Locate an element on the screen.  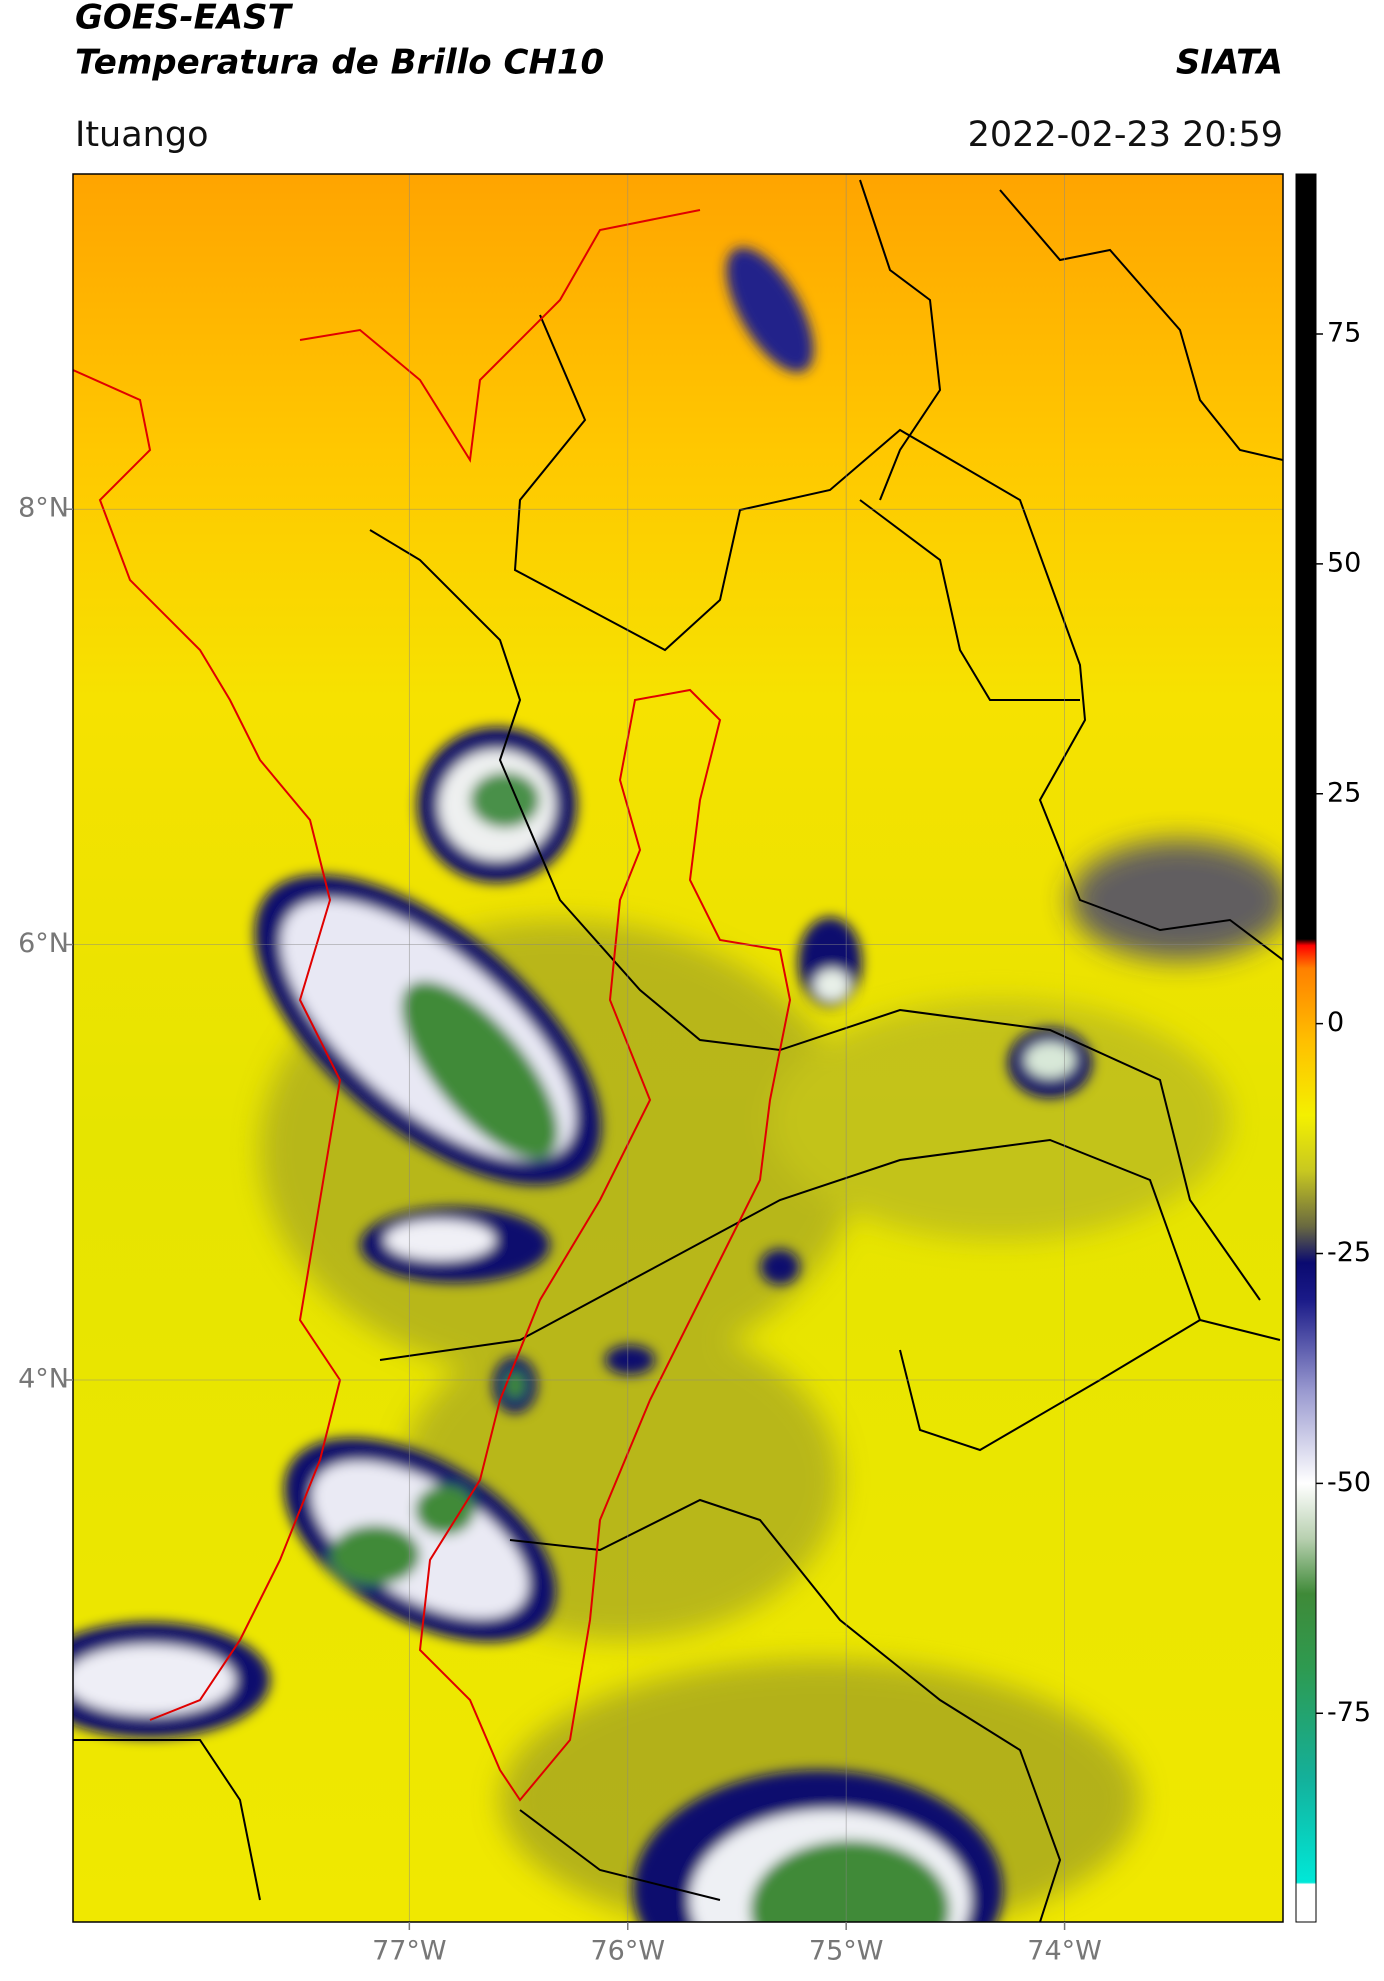
colorbar-tick-label: -25 is located at coordinates (1349, 1252).